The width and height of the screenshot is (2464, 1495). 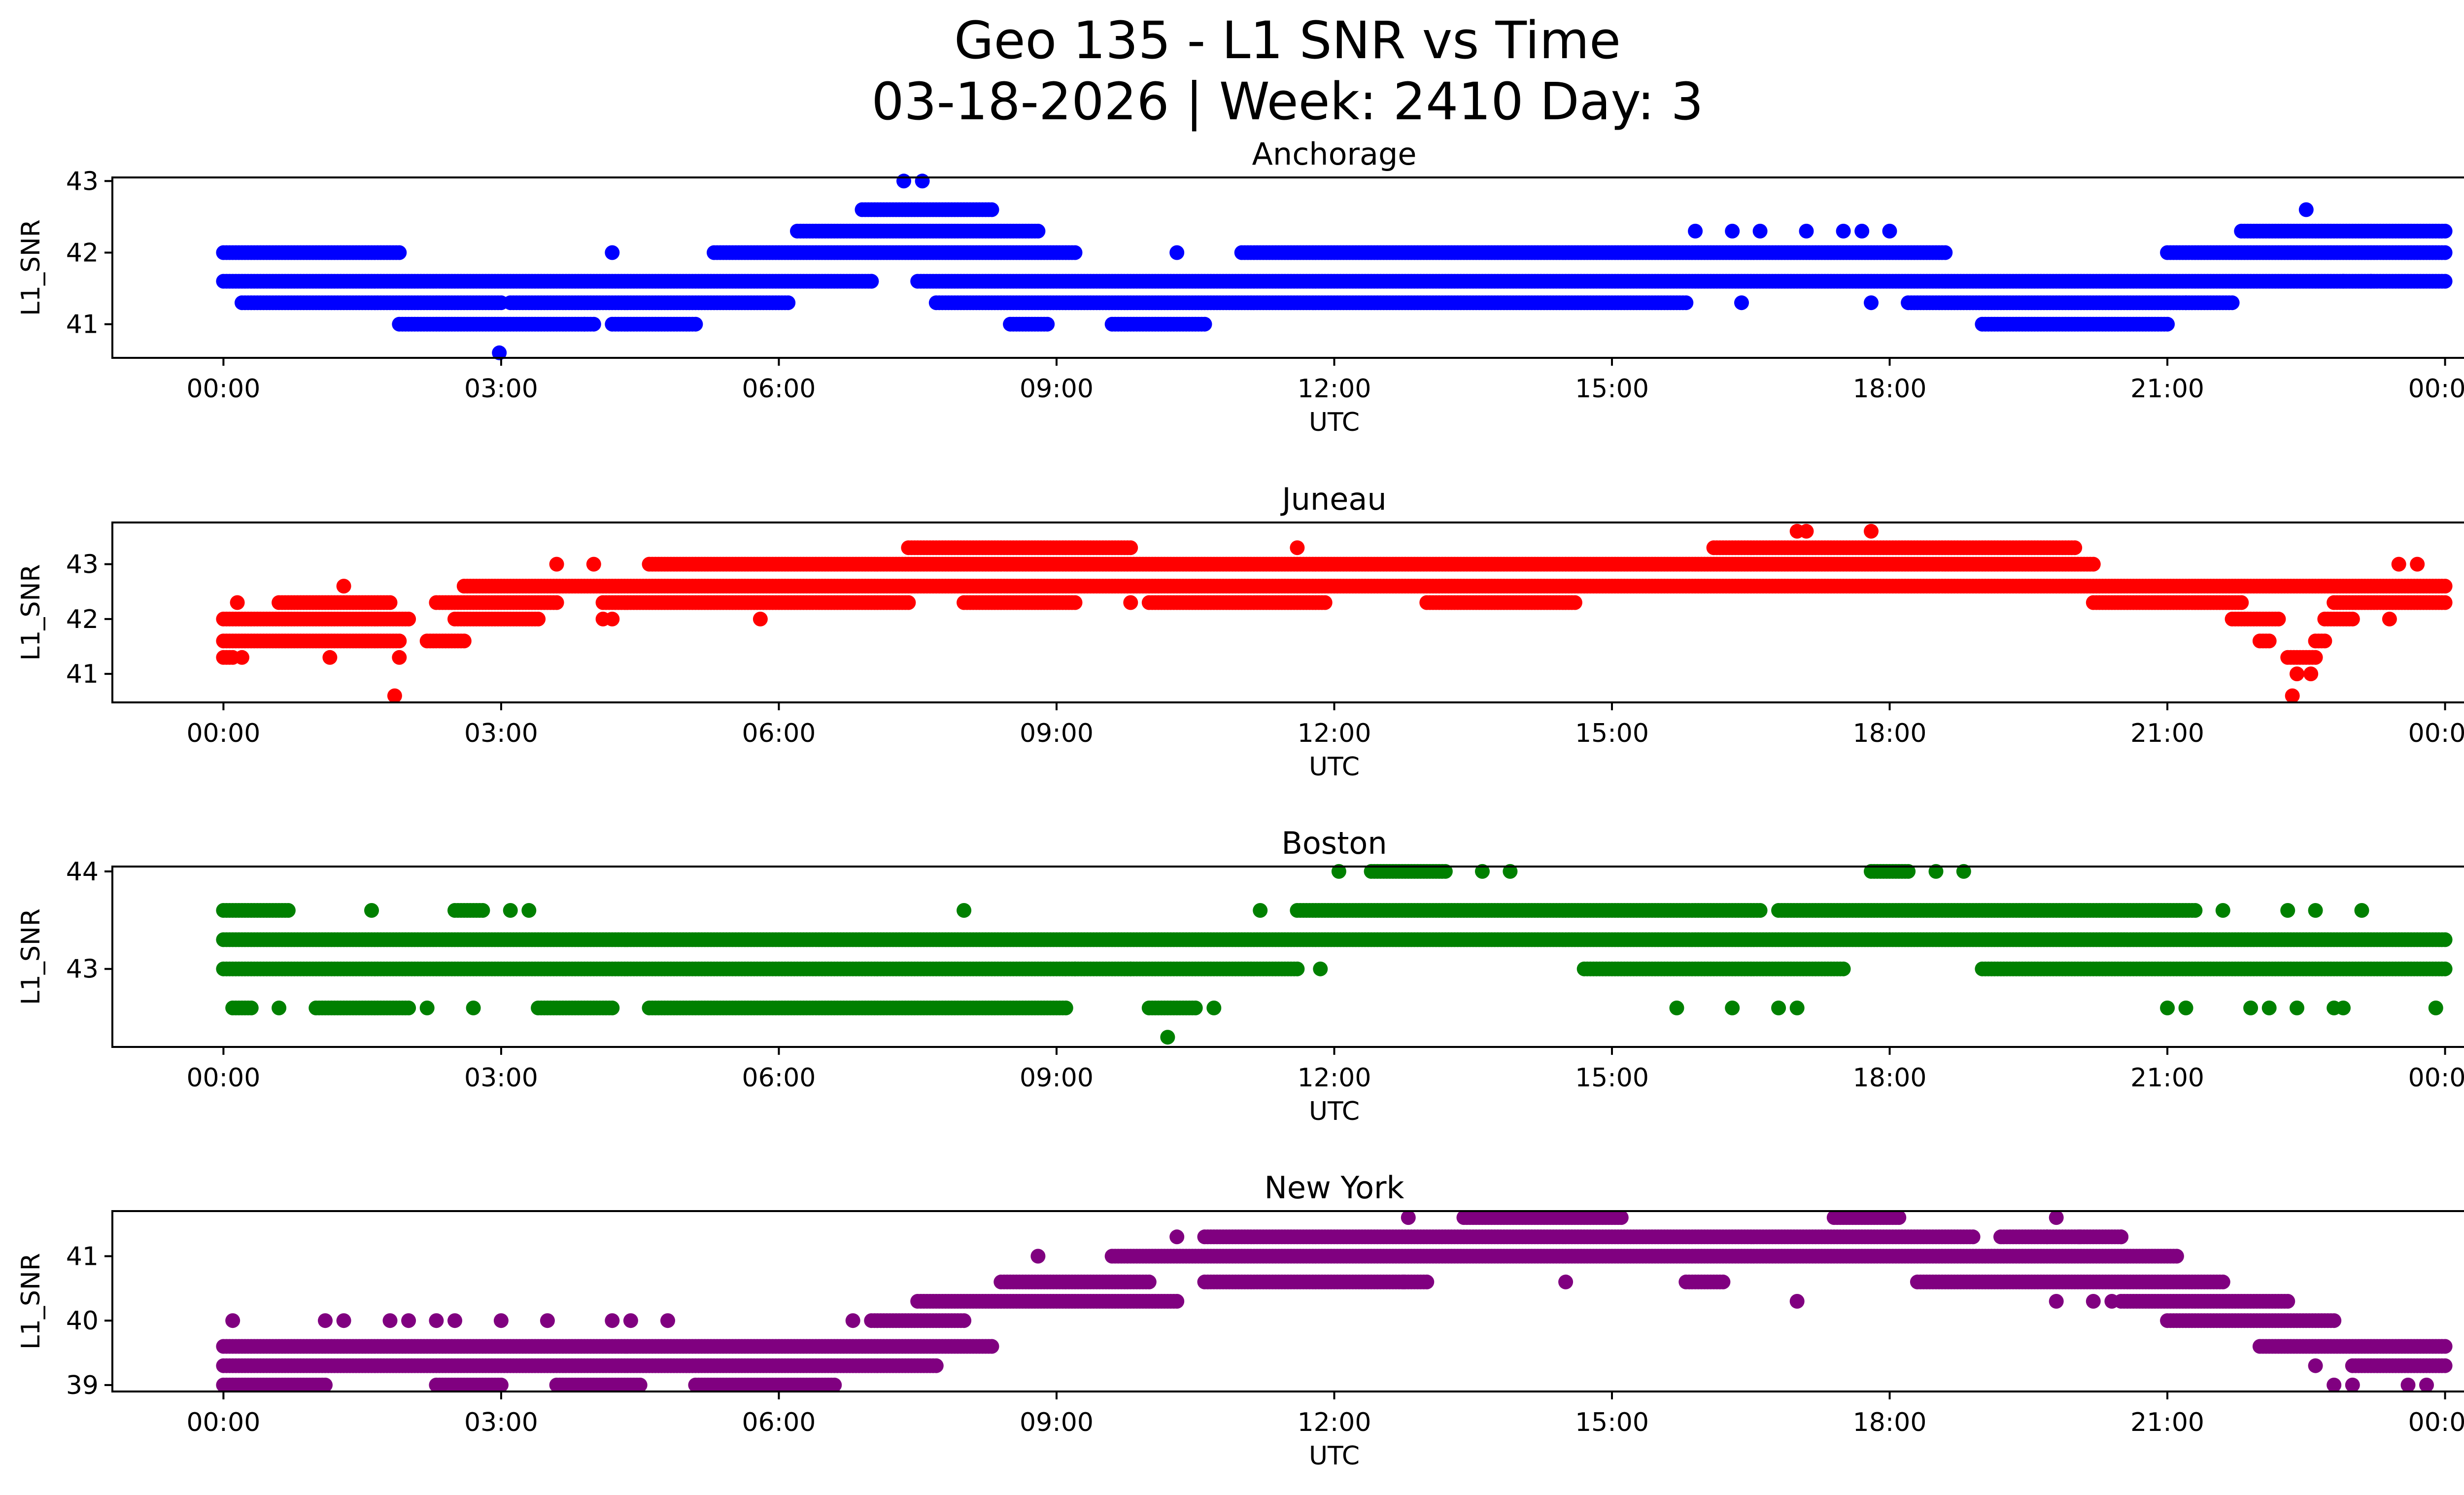 I want to click on subplot-title: Anchorage, so click(x=1334, y=154).